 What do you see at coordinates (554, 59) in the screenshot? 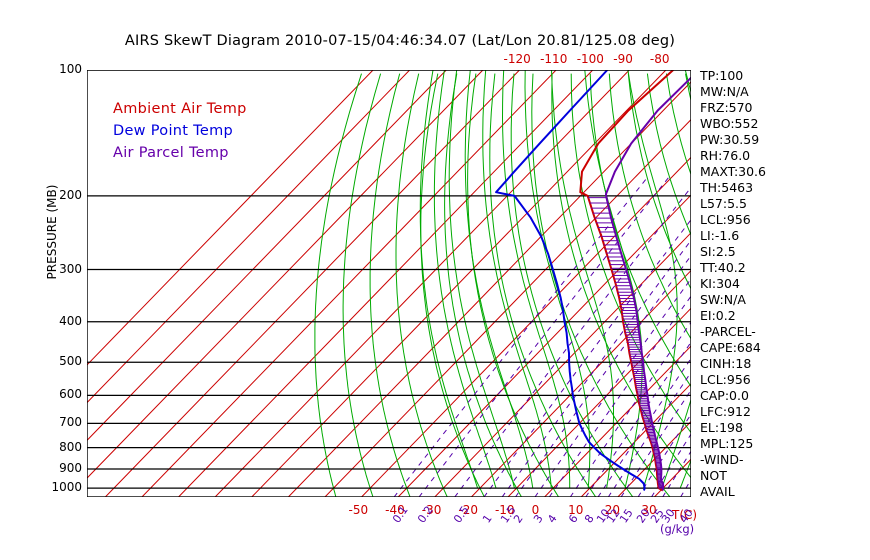
I see `top-temp-tick--110: -110` at bounding box center [554, 59].